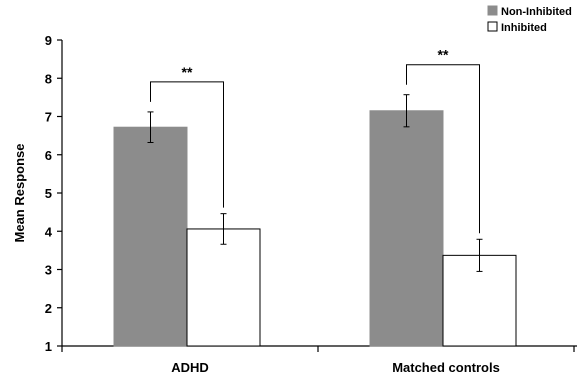 Image resolution: width=577 pixels, height=376 pixels. I want to click on y-tick-label: 9, so click(48, 40).